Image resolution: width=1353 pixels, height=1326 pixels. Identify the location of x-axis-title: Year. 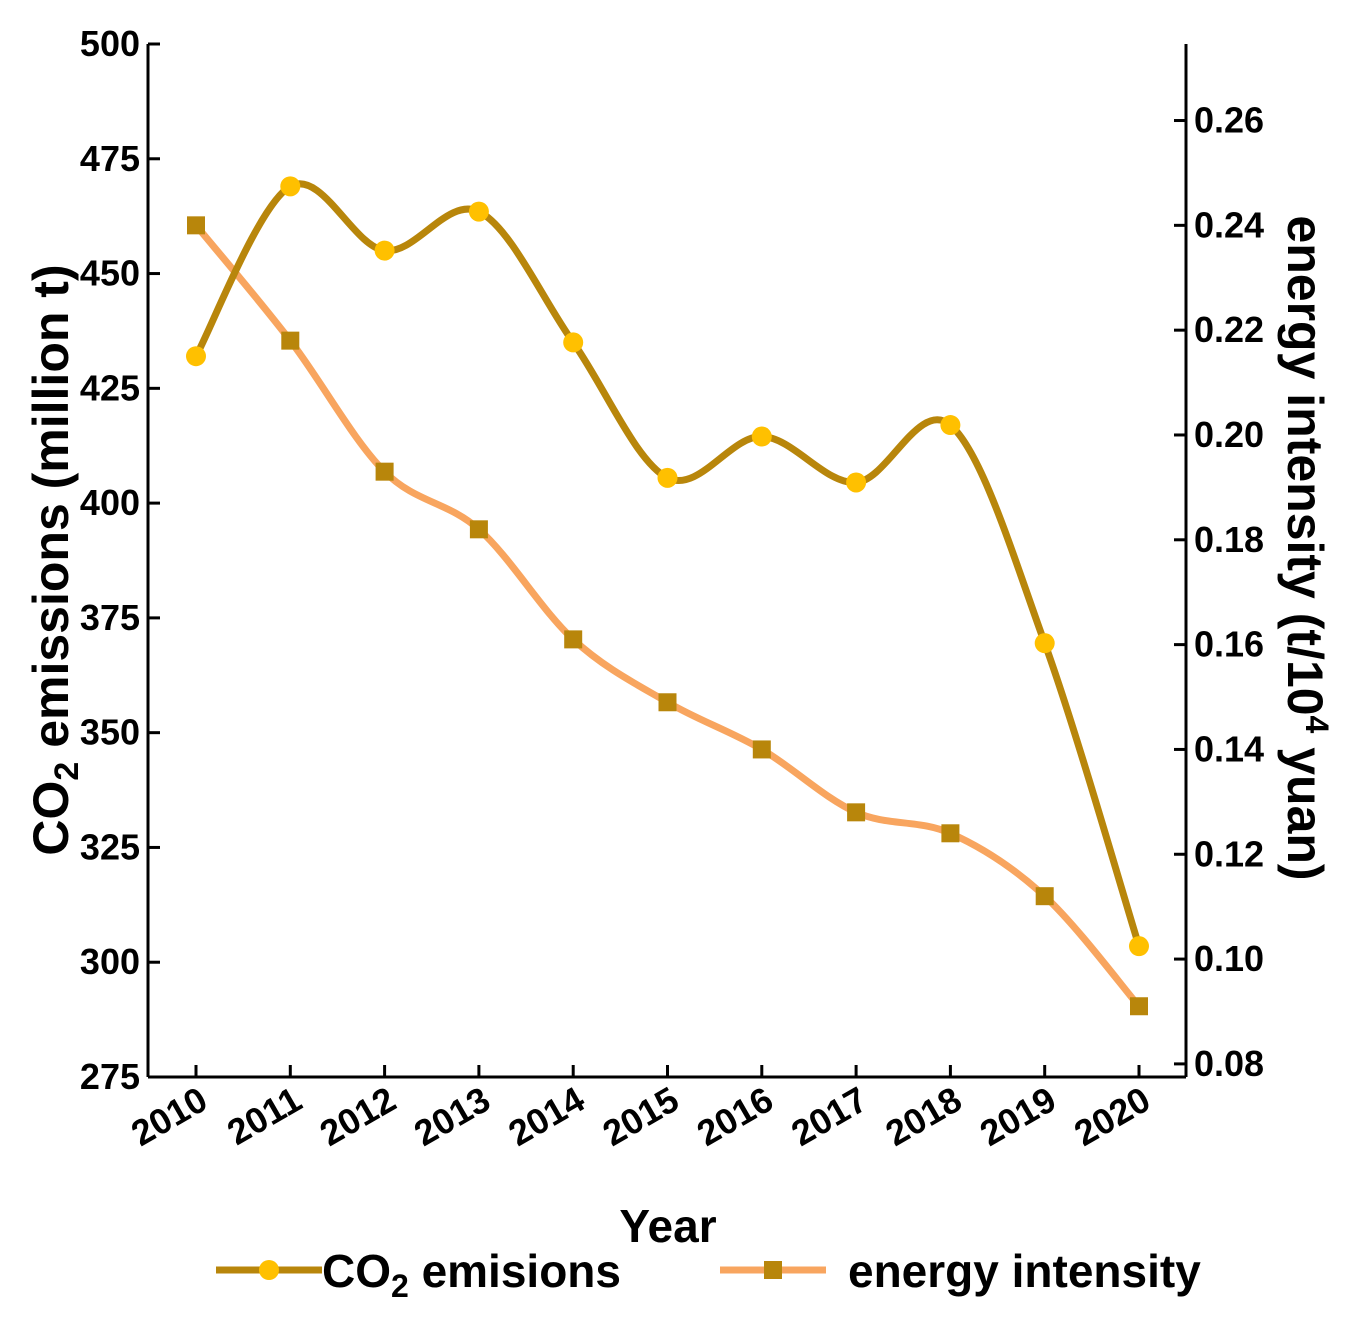
(667, 1226).